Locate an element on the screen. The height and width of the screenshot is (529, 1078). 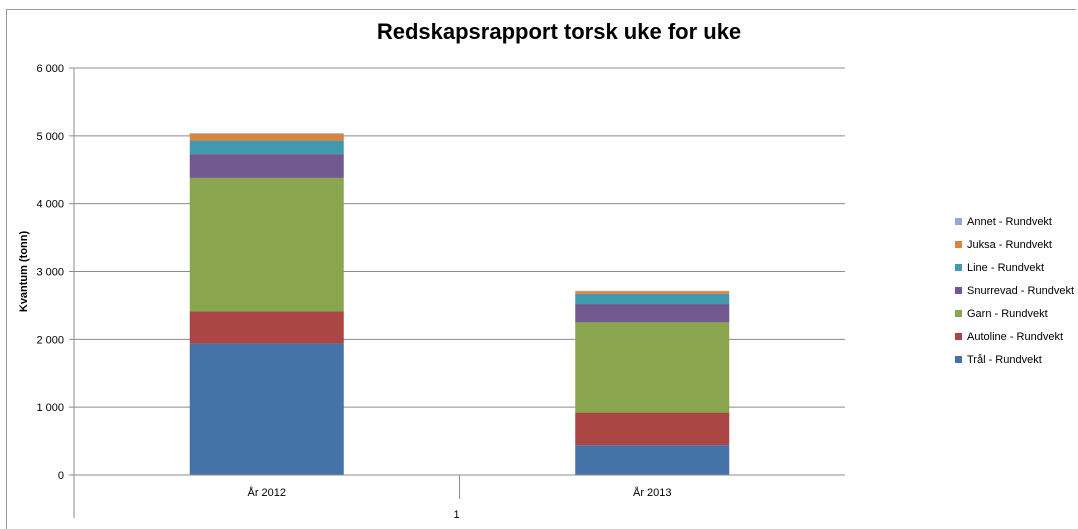
y-tick-label: 2 000 is located at coordinates (50, 340).